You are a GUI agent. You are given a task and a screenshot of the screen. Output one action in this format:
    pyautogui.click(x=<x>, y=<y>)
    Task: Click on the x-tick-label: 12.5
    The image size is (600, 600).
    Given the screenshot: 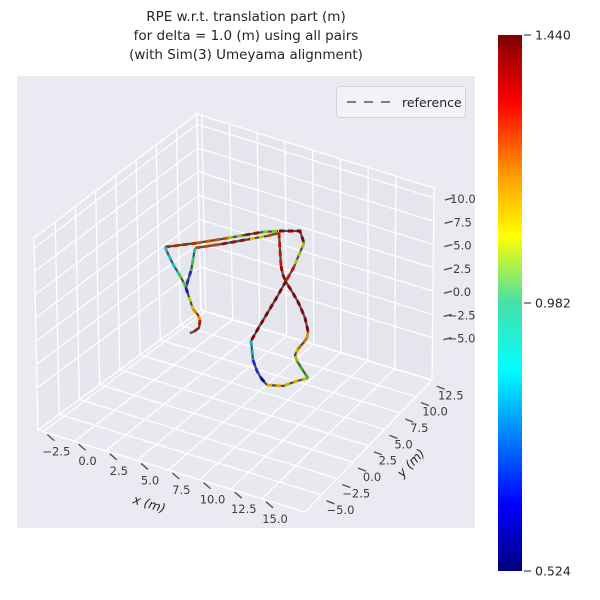 What is the action you would take?
    pyautogui.click(x=244, y=509)
    